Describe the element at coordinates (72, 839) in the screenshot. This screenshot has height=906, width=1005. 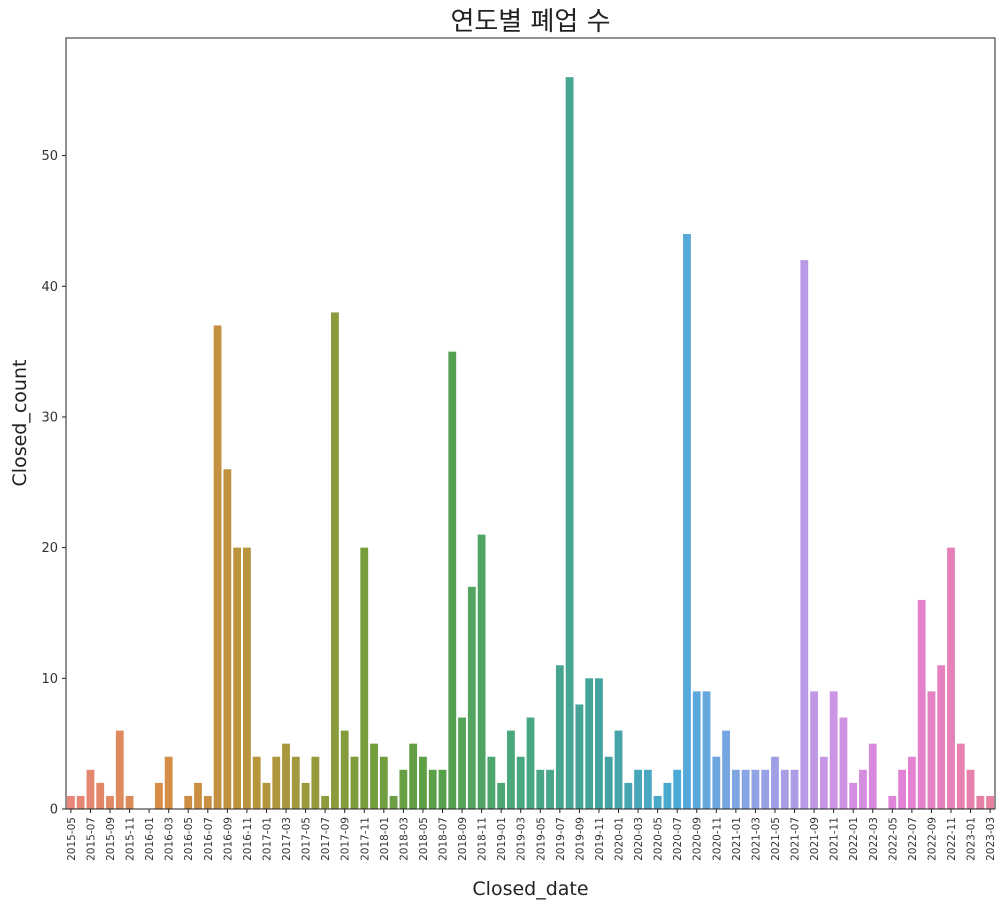
I see `x-tick-label: 2015-05` at that location.